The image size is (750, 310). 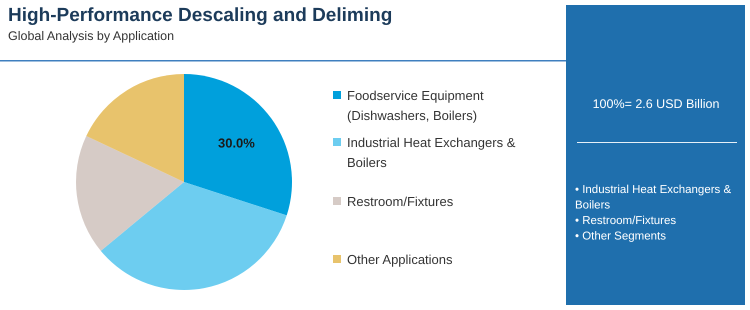 What do you see at coordinates (91, 36) in the screenshot?
I see `chart-subtitle: Global Analysis by Application` at bounding box center [91, 36].